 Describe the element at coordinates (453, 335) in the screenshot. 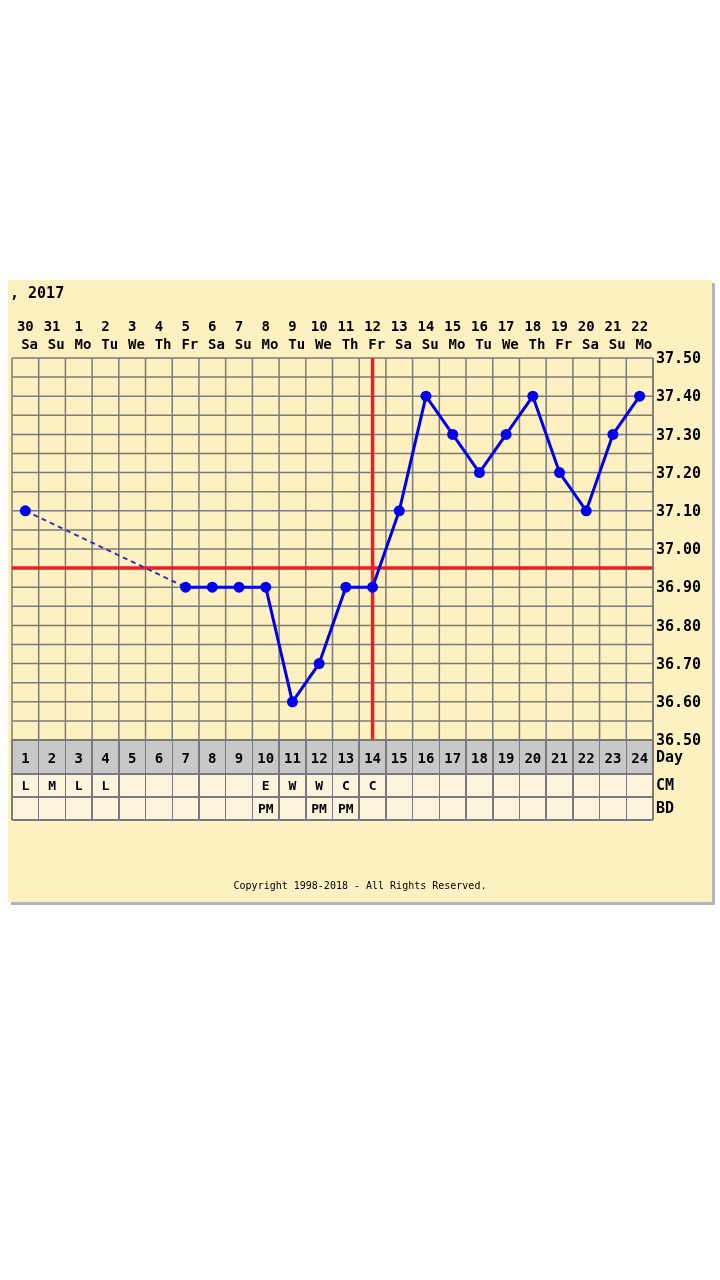

I see `x-tick-label: 15 Mo` at that location.